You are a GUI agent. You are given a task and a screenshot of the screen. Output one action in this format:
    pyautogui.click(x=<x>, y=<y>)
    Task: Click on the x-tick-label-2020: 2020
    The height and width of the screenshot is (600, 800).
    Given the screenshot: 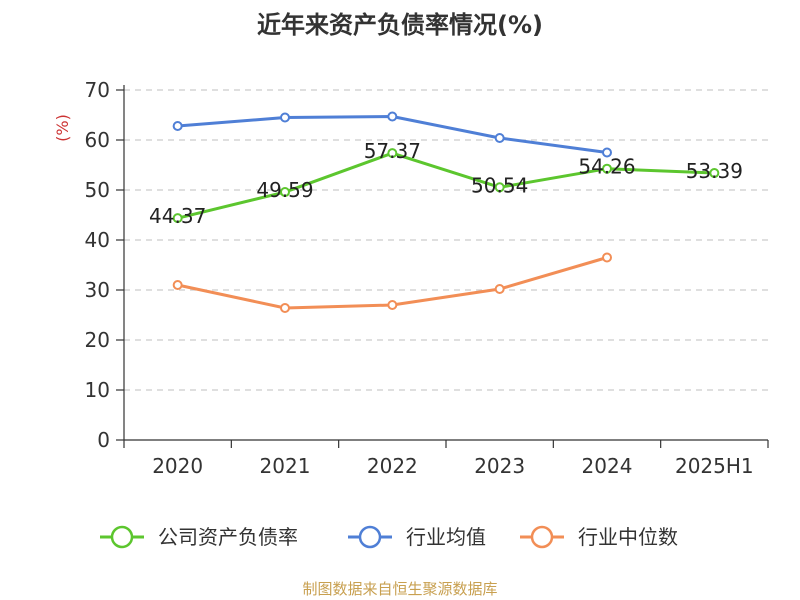 What is the action you would take?
    pyautogui.click(x=177, y=466)
    